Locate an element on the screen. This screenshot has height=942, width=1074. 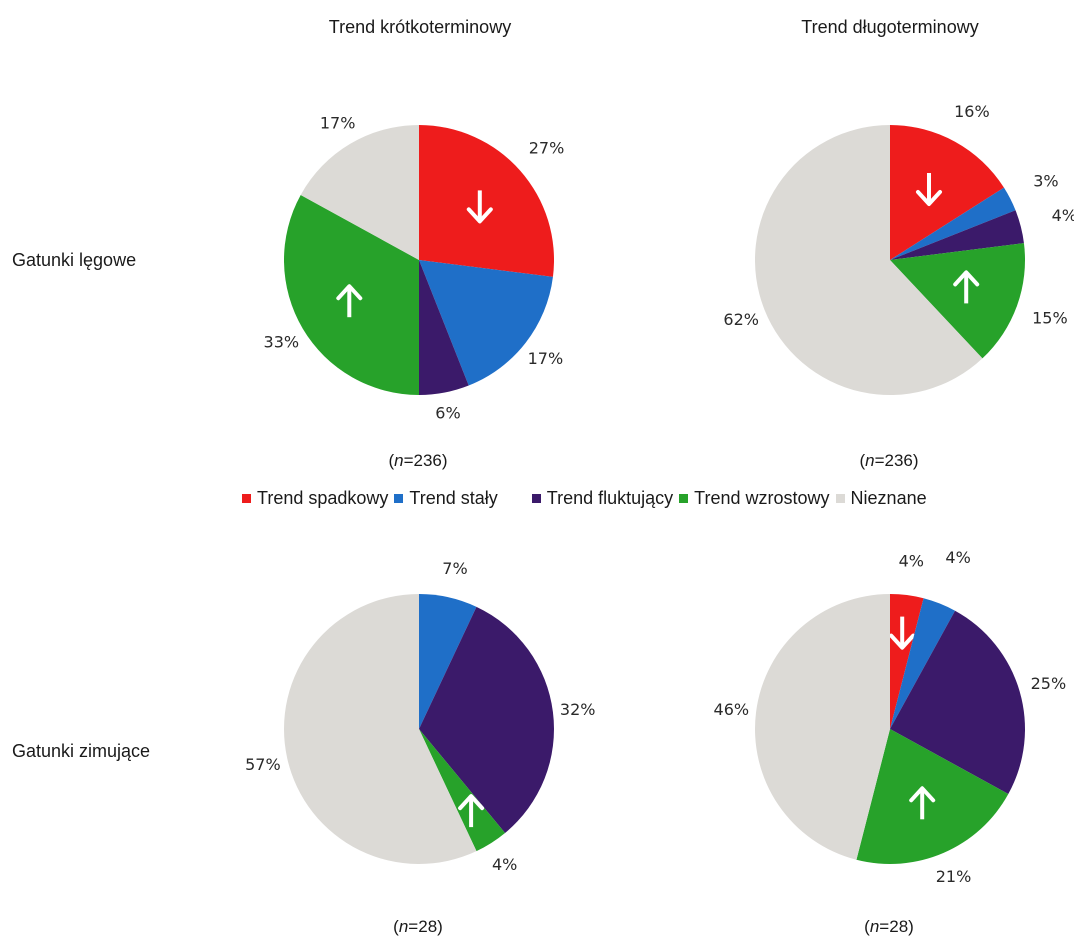
legend-item-fluctuating: Trend fluktujący is located at coordinates (602, 498).